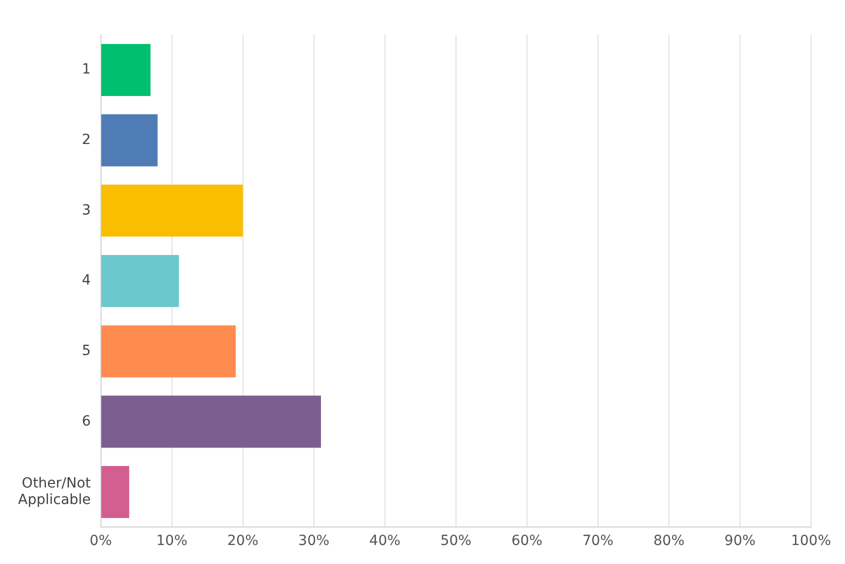 The width and height of the screenshot is (845, 564). What do you see at coordinates (86, 280) in the screenshot?
I see `y-tick-label: 4` at bounding box center [86, 280].